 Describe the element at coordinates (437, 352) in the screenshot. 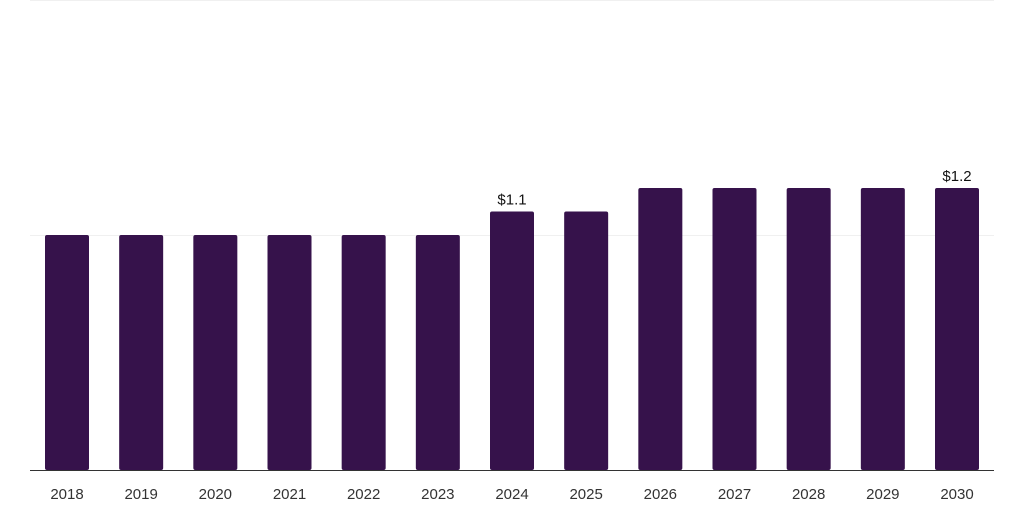

I see `bar-2023` at that location.